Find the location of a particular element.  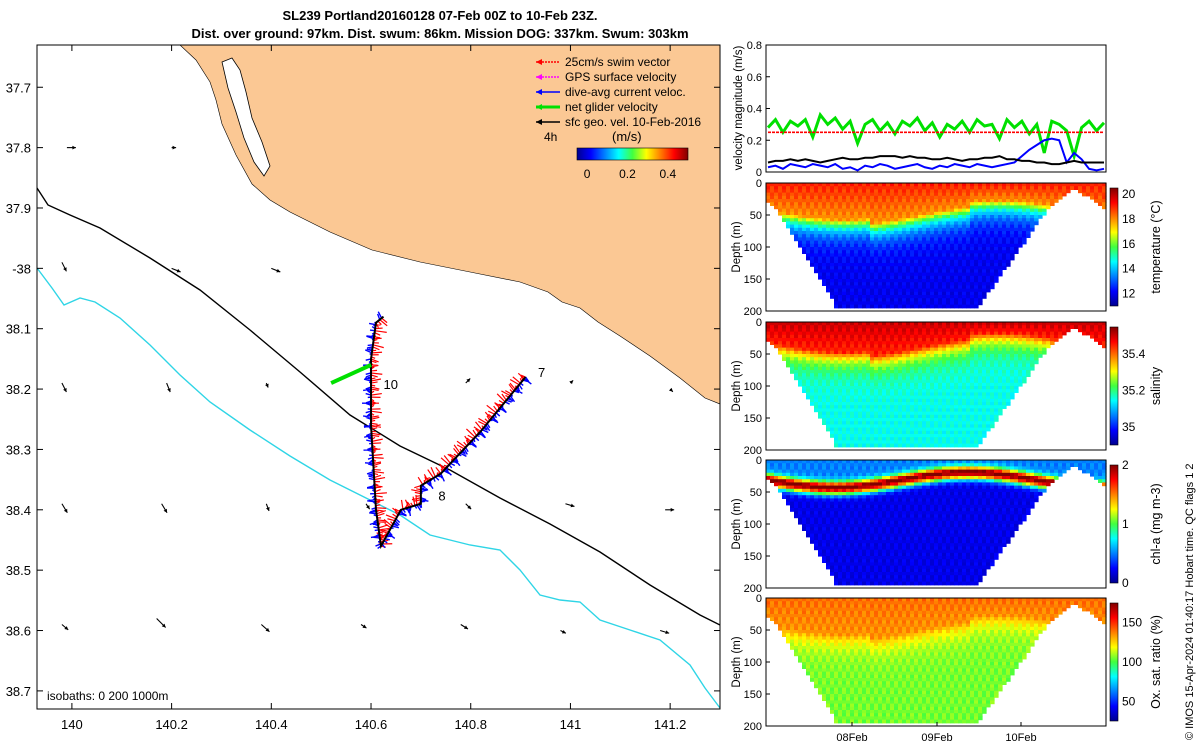

map-xtick-label: 140.8 is located at coordinates (470, 724).